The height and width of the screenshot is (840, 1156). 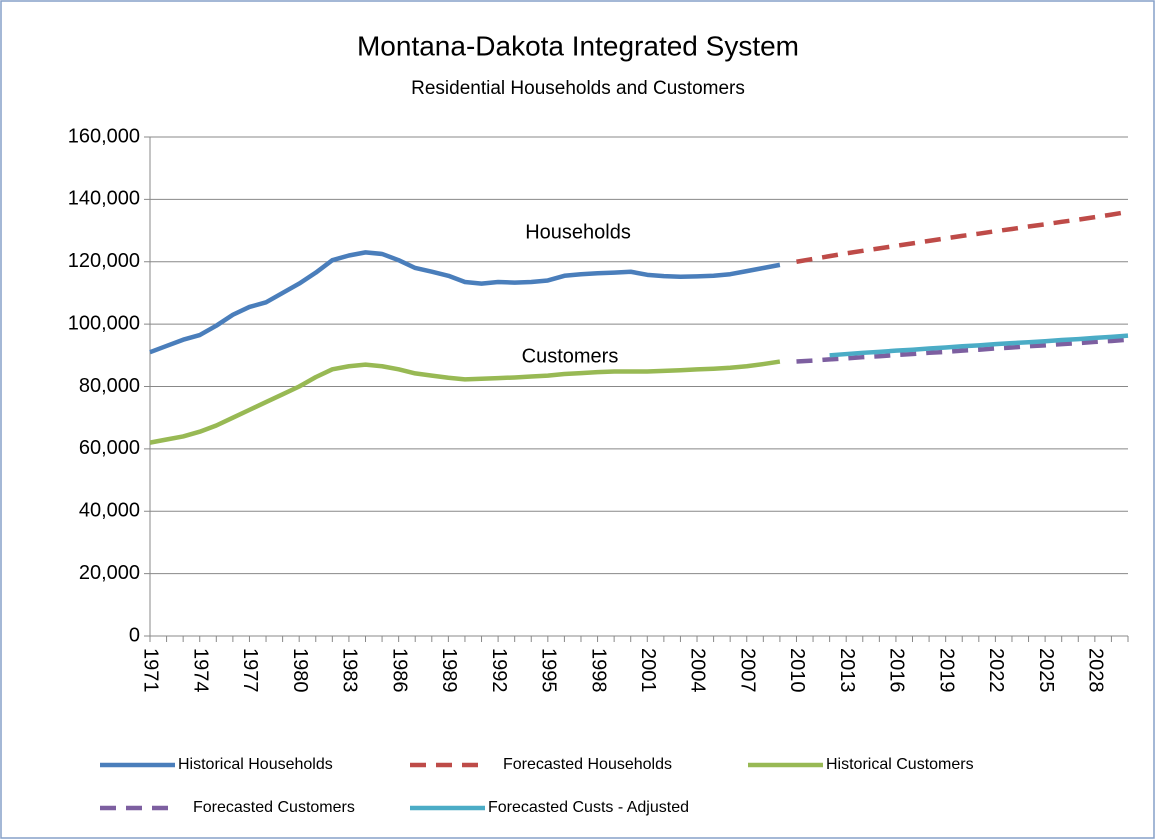 What do you see at coordinates (897, 670) in the screenshot?
I see `x-tick-label: 2016` at bounding box center [897, 670].